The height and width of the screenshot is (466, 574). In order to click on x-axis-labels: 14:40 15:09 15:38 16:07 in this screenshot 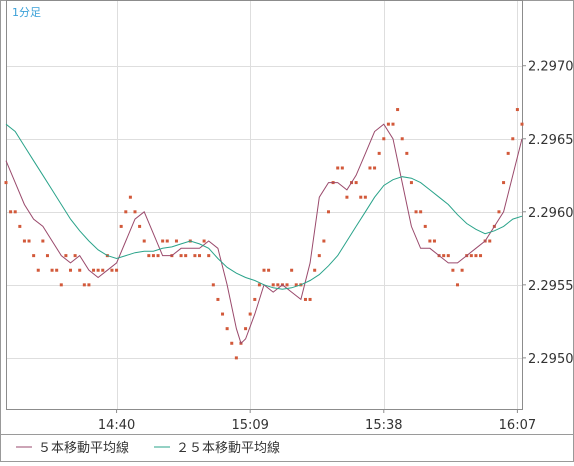, I will do `click(317, 421)`.